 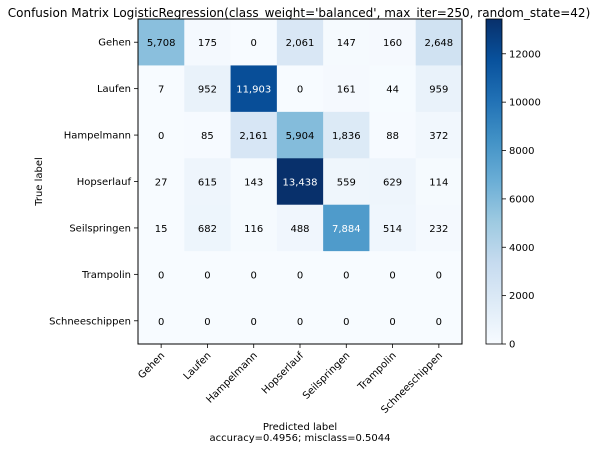 I want to click on cell-value-label: 2,648, so click(x=439, y=43).